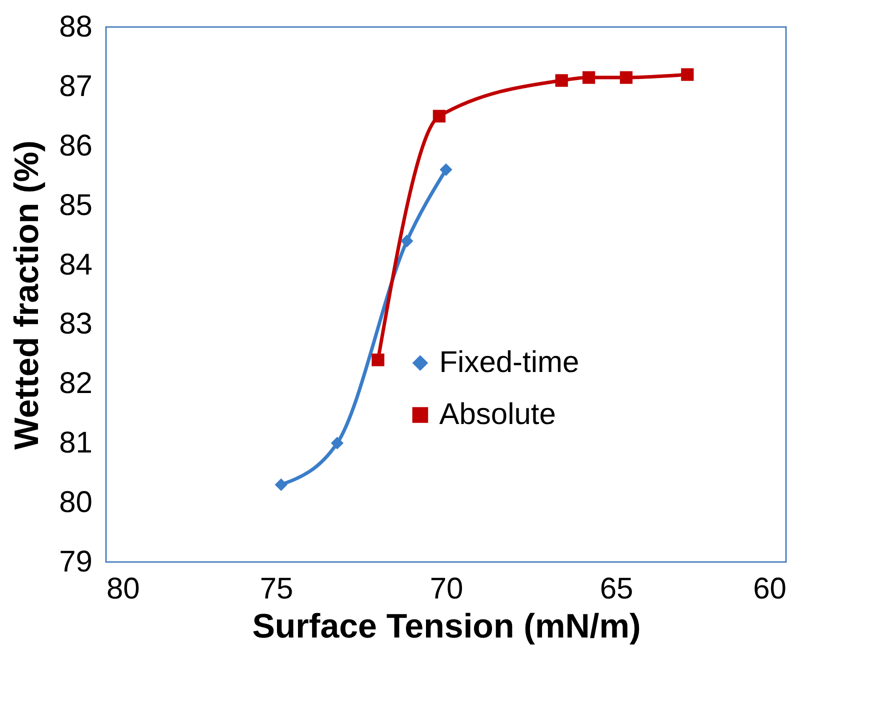  I want to click on y-tick-label: 80, so click(75, 503).